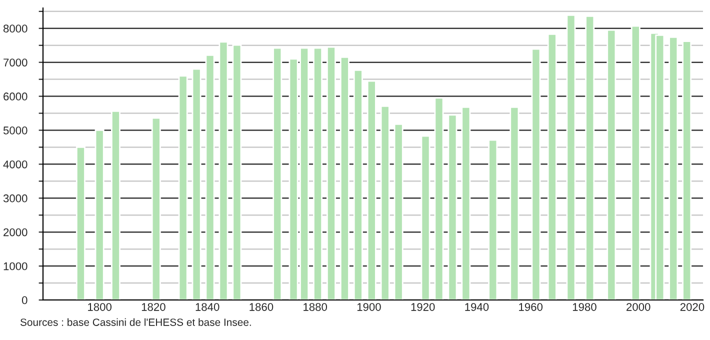 The width and height of the screenshot is (710, 340). What do you see at coordinates (16, 96) in the screenshot?
I see `y-tick-label: 6000` at bounding box center [16, 96].